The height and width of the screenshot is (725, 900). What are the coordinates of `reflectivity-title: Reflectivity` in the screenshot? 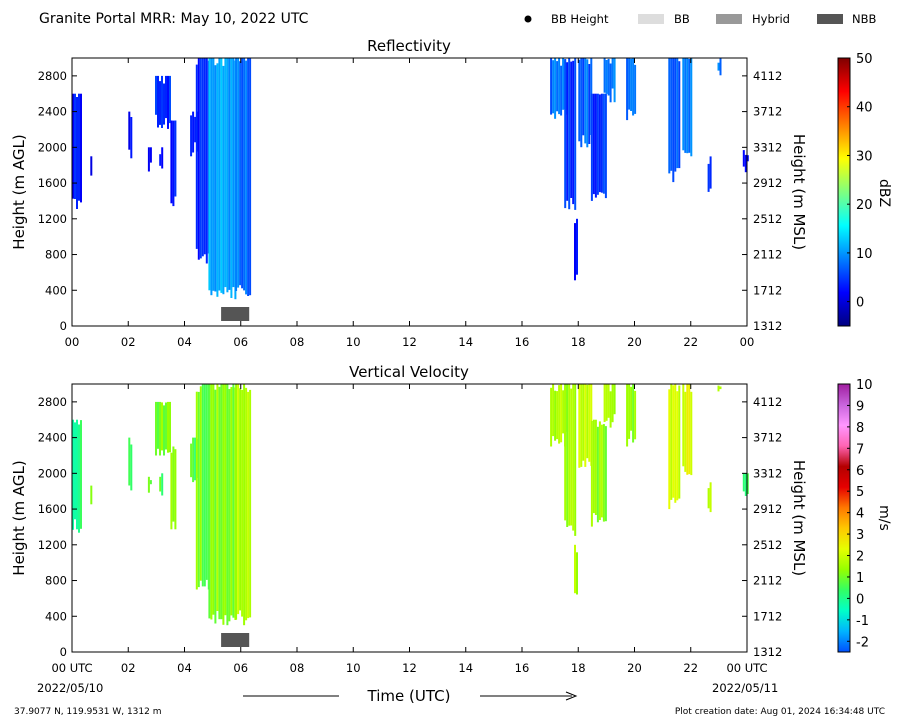 It's located at (409, 46).